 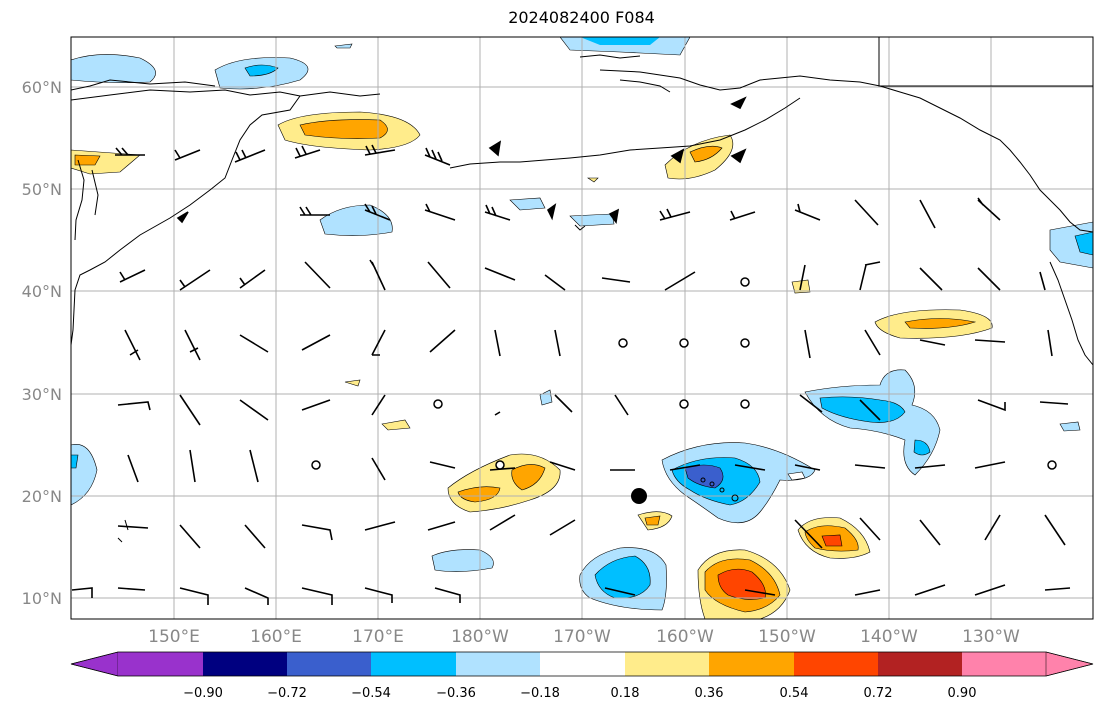 I want to click on lat-label-60n: 60°N, so click(x=42, y=87).